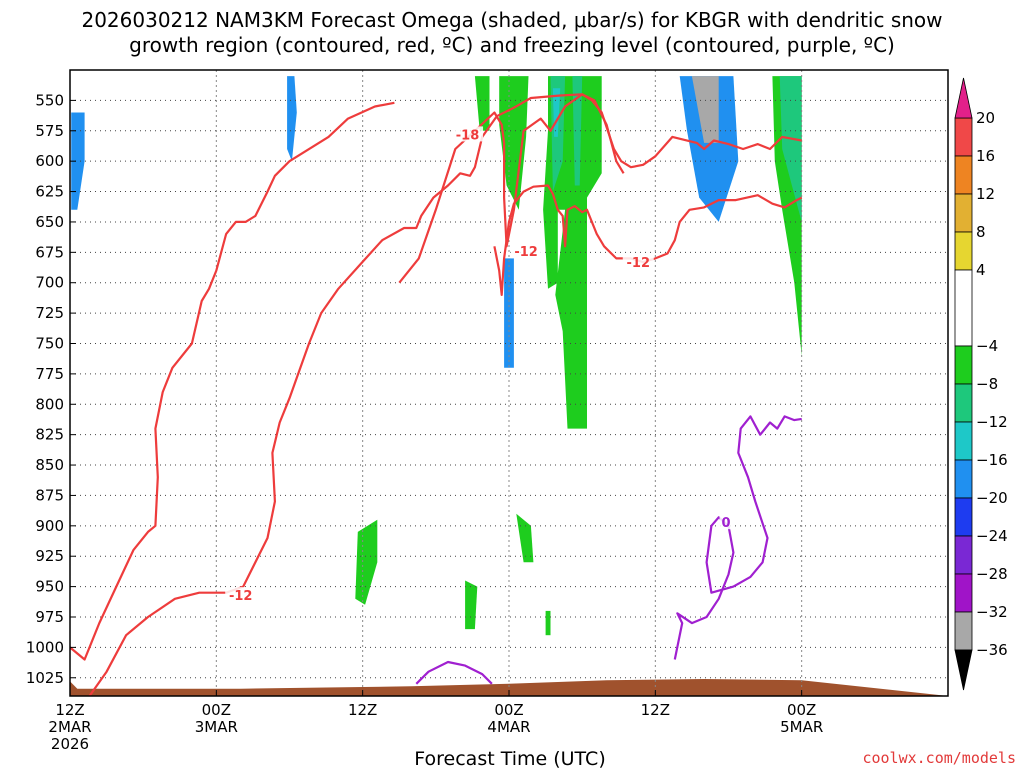 The height and width of the screenshot is (768, 1024). What do you see at coordinates (49, 313) in the screenshot?
I see `y-tick-label-725: 725` at bounding box center [49, 313].